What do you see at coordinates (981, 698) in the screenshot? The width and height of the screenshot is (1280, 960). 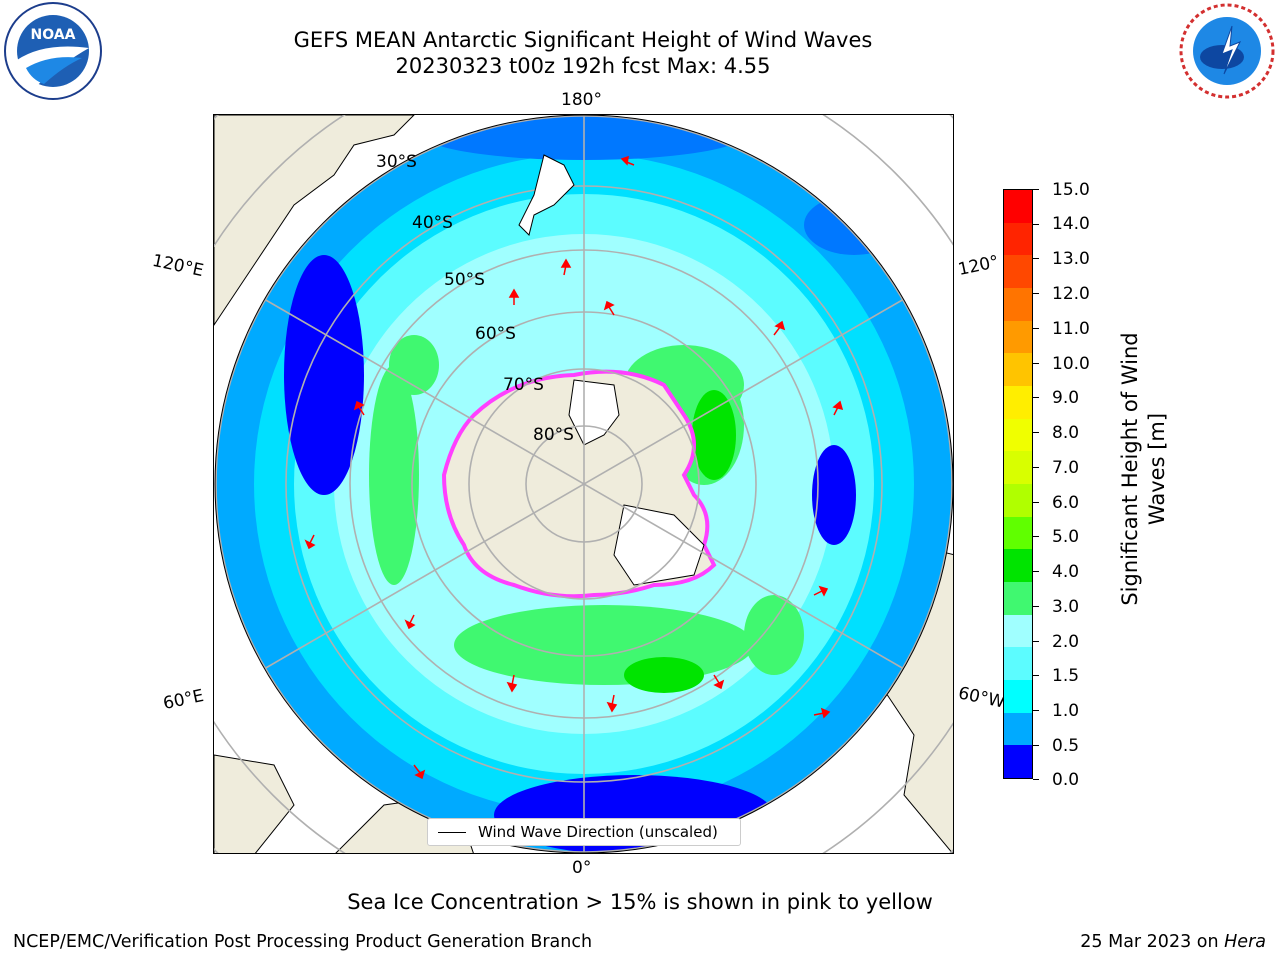 I see `lon-label-right-lower: 60°W` at bounding box center [981, 698].